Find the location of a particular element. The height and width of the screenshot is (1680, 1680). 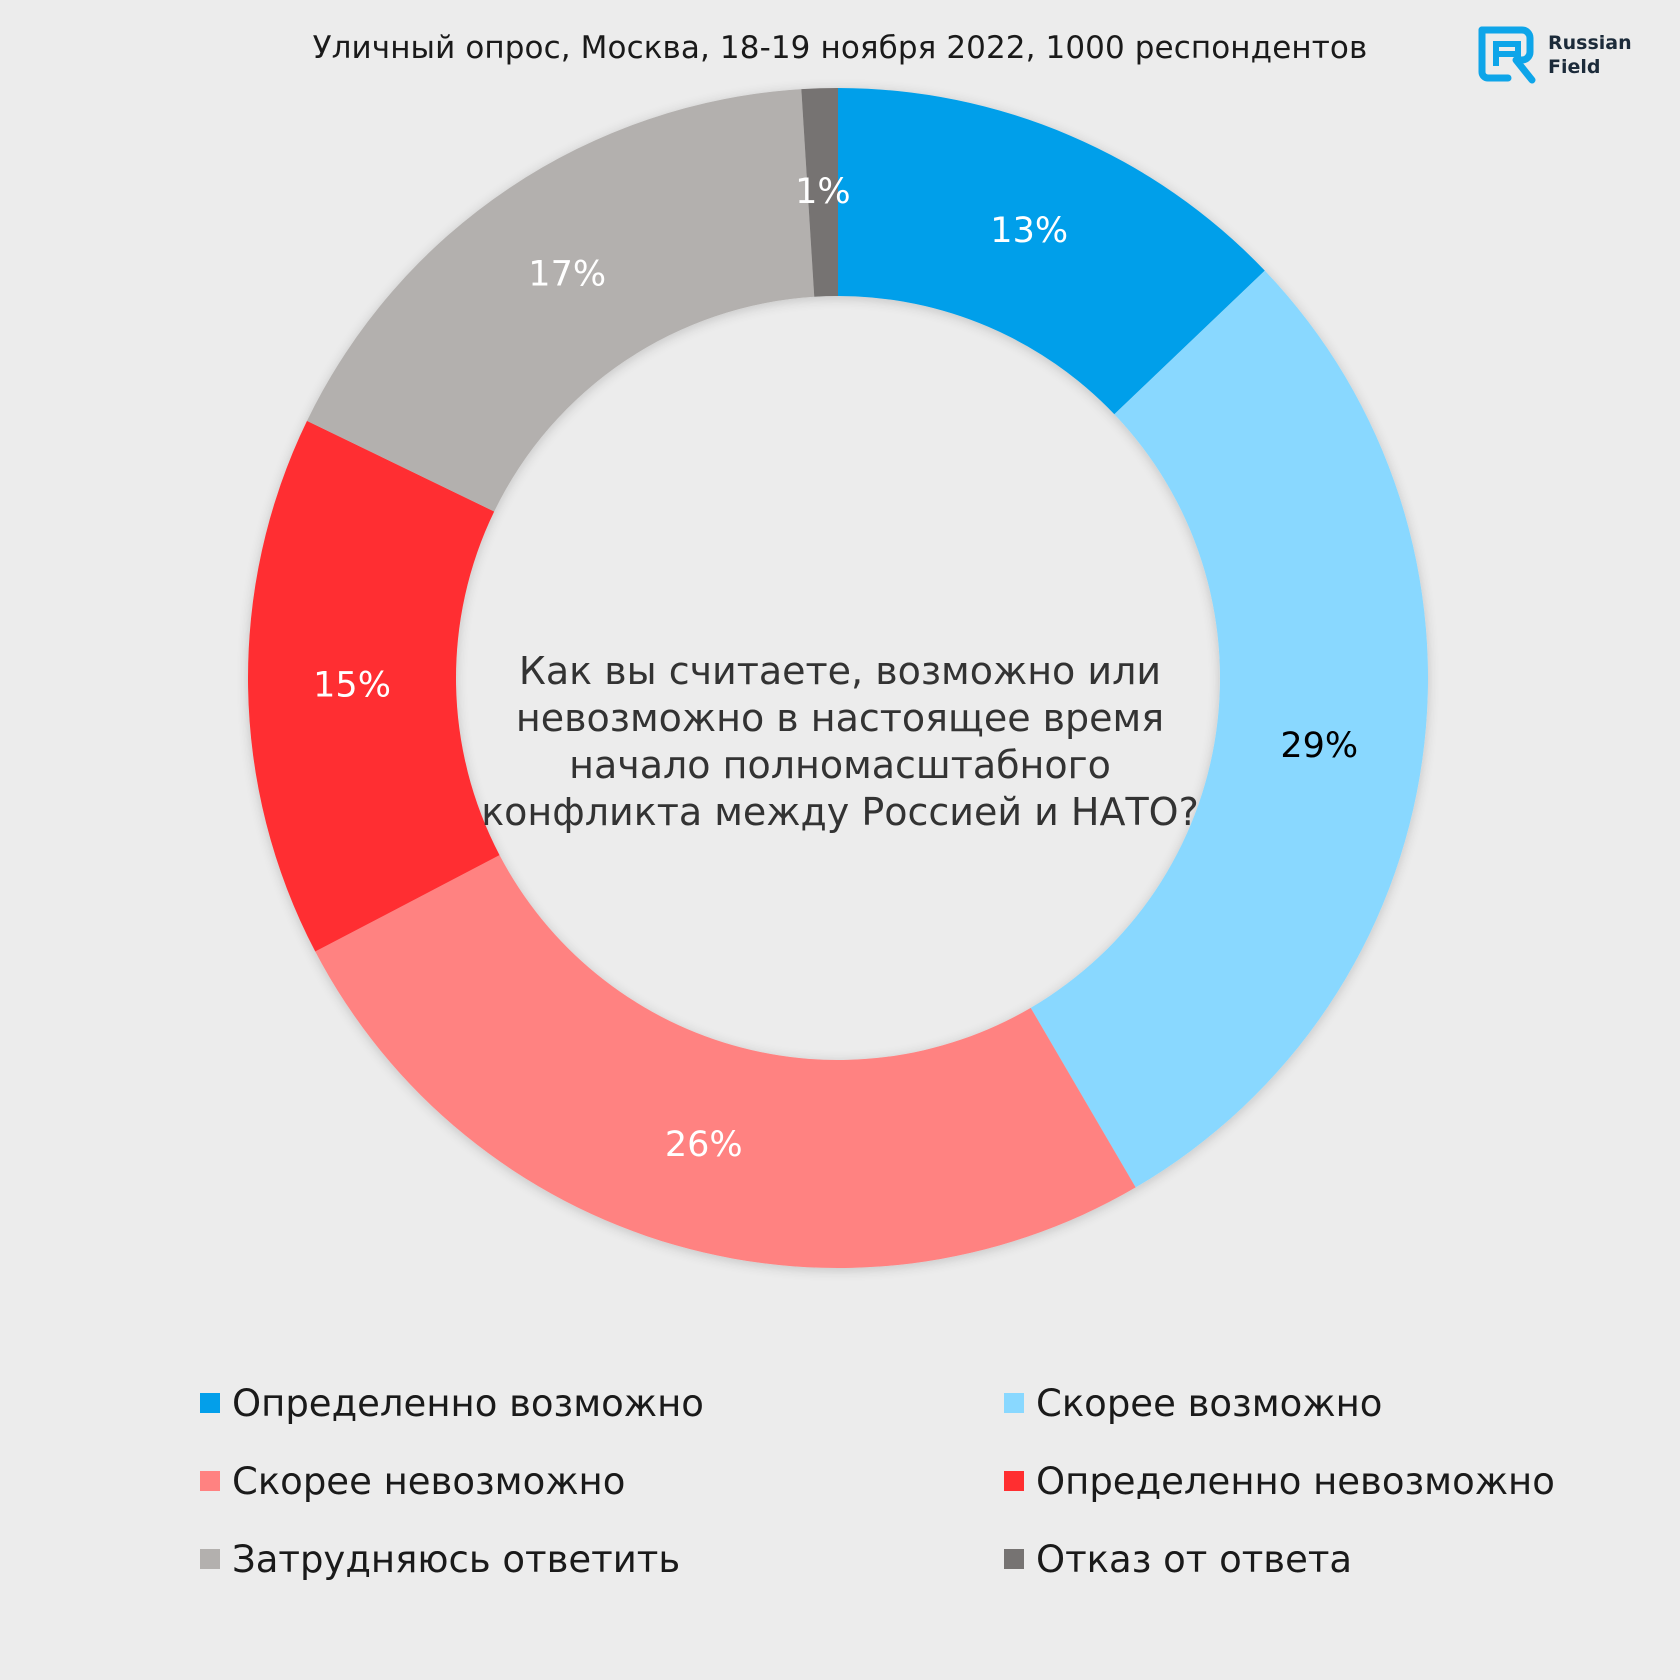

legend-label-4: Затрудняюсь ответить is located at coordinates (456, 1559).